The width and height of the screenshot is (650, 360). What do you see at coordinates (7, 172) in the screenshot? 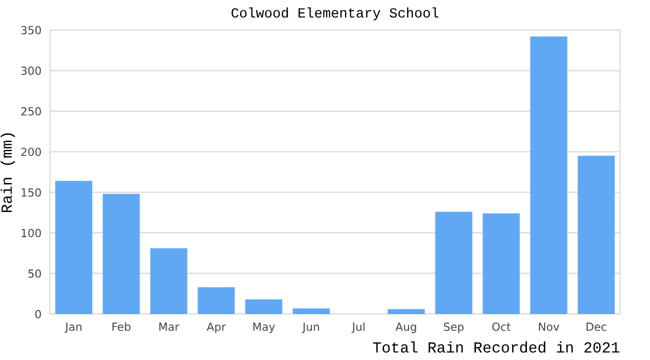
I see `y-axis-title: Rain (mm)` at bounding box center [7, 172].